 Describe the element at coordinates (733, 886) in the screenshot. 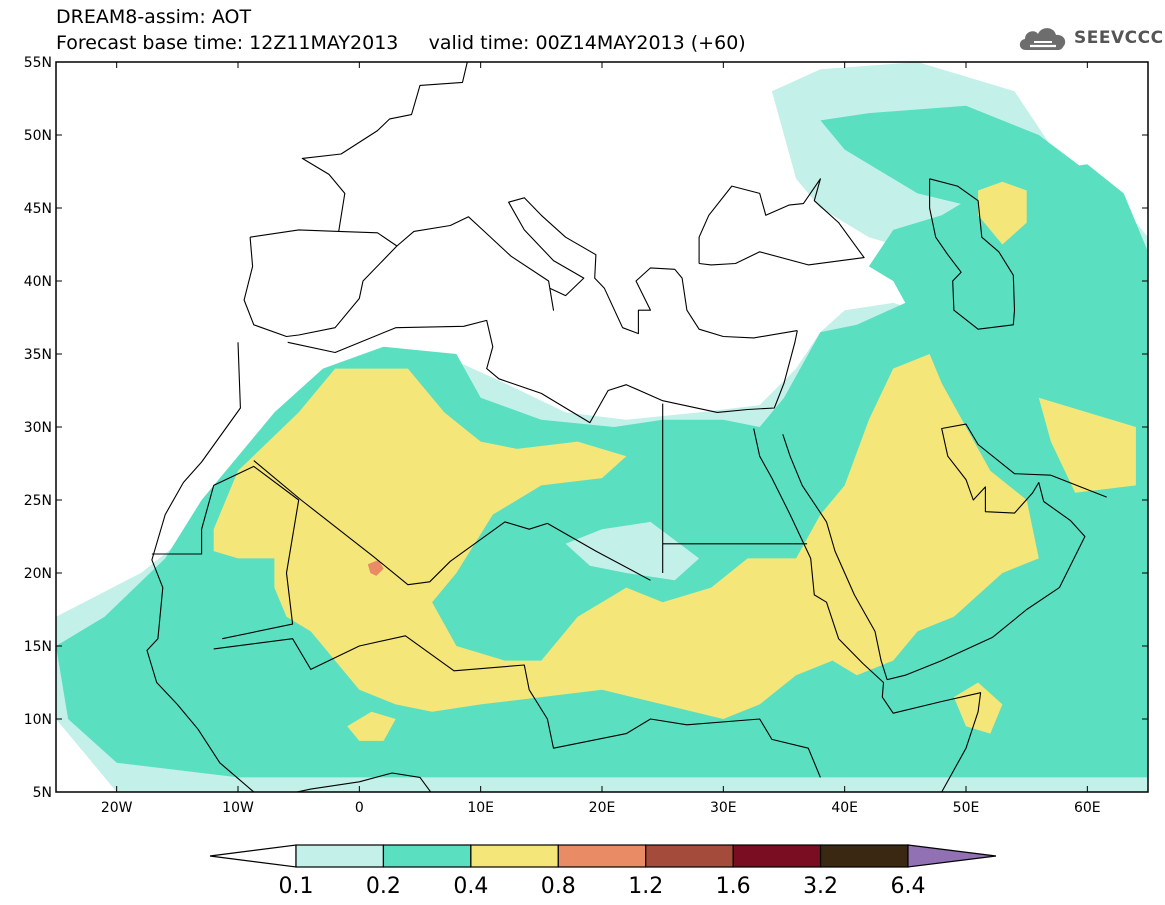

I see `colorbar-label: 1.6` at that location.